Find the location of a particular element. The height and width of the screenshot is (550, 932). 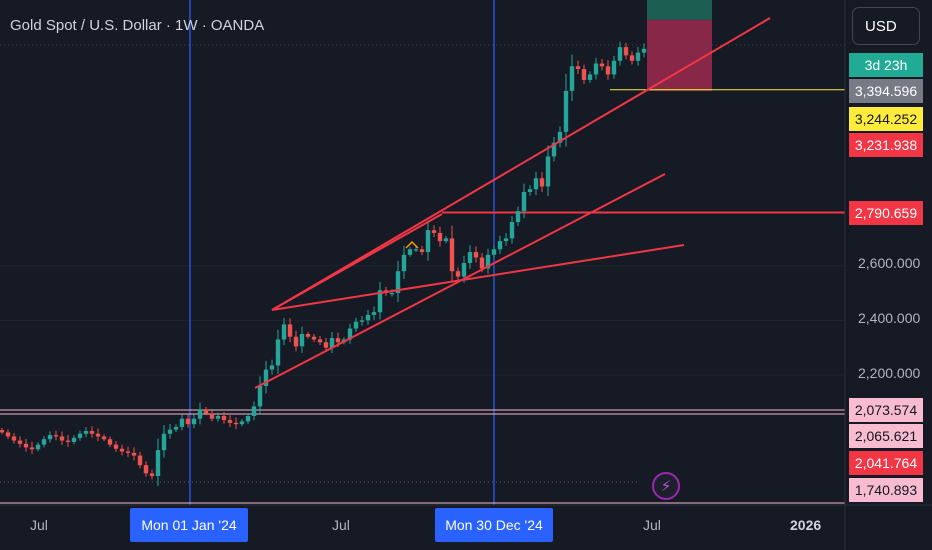

currency-button: USD is located at coordinates (886, 26).